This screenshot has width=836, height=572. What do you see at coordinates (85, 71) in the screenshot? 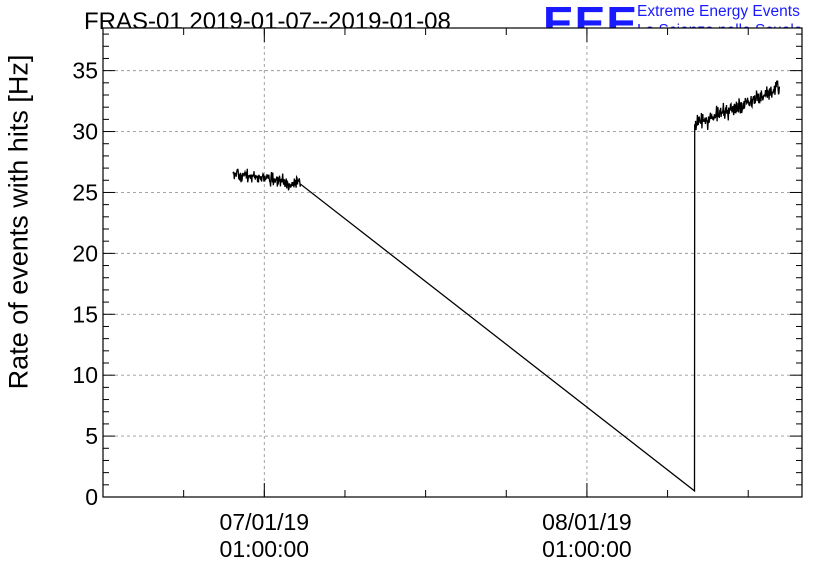
I see `y-tick-label: 35` at bounding box center [85, 71].